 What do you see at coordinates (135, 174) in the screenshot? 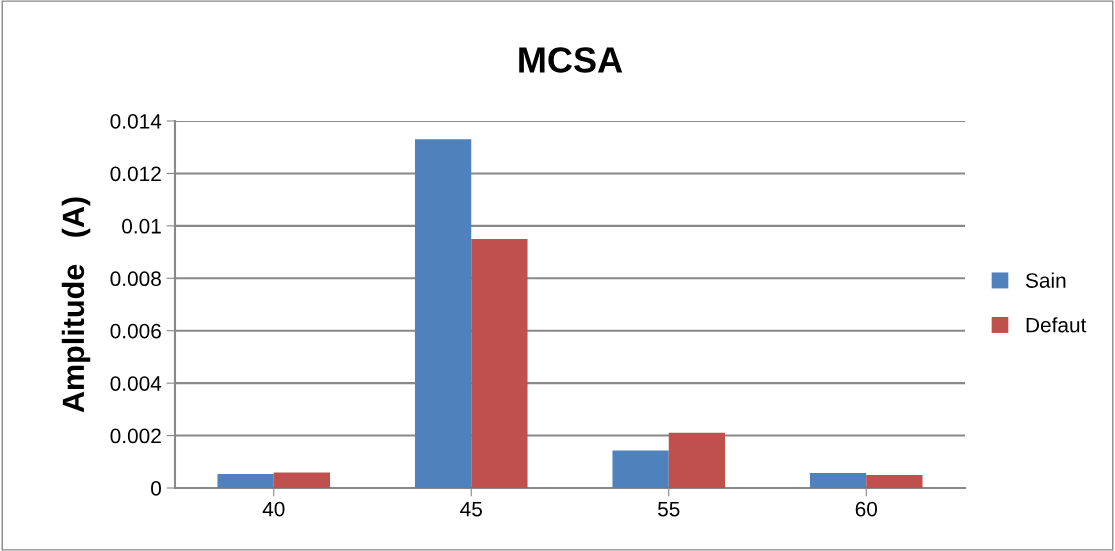
I see `y-tick-label: 0.012` at bounding box center [135, 174].